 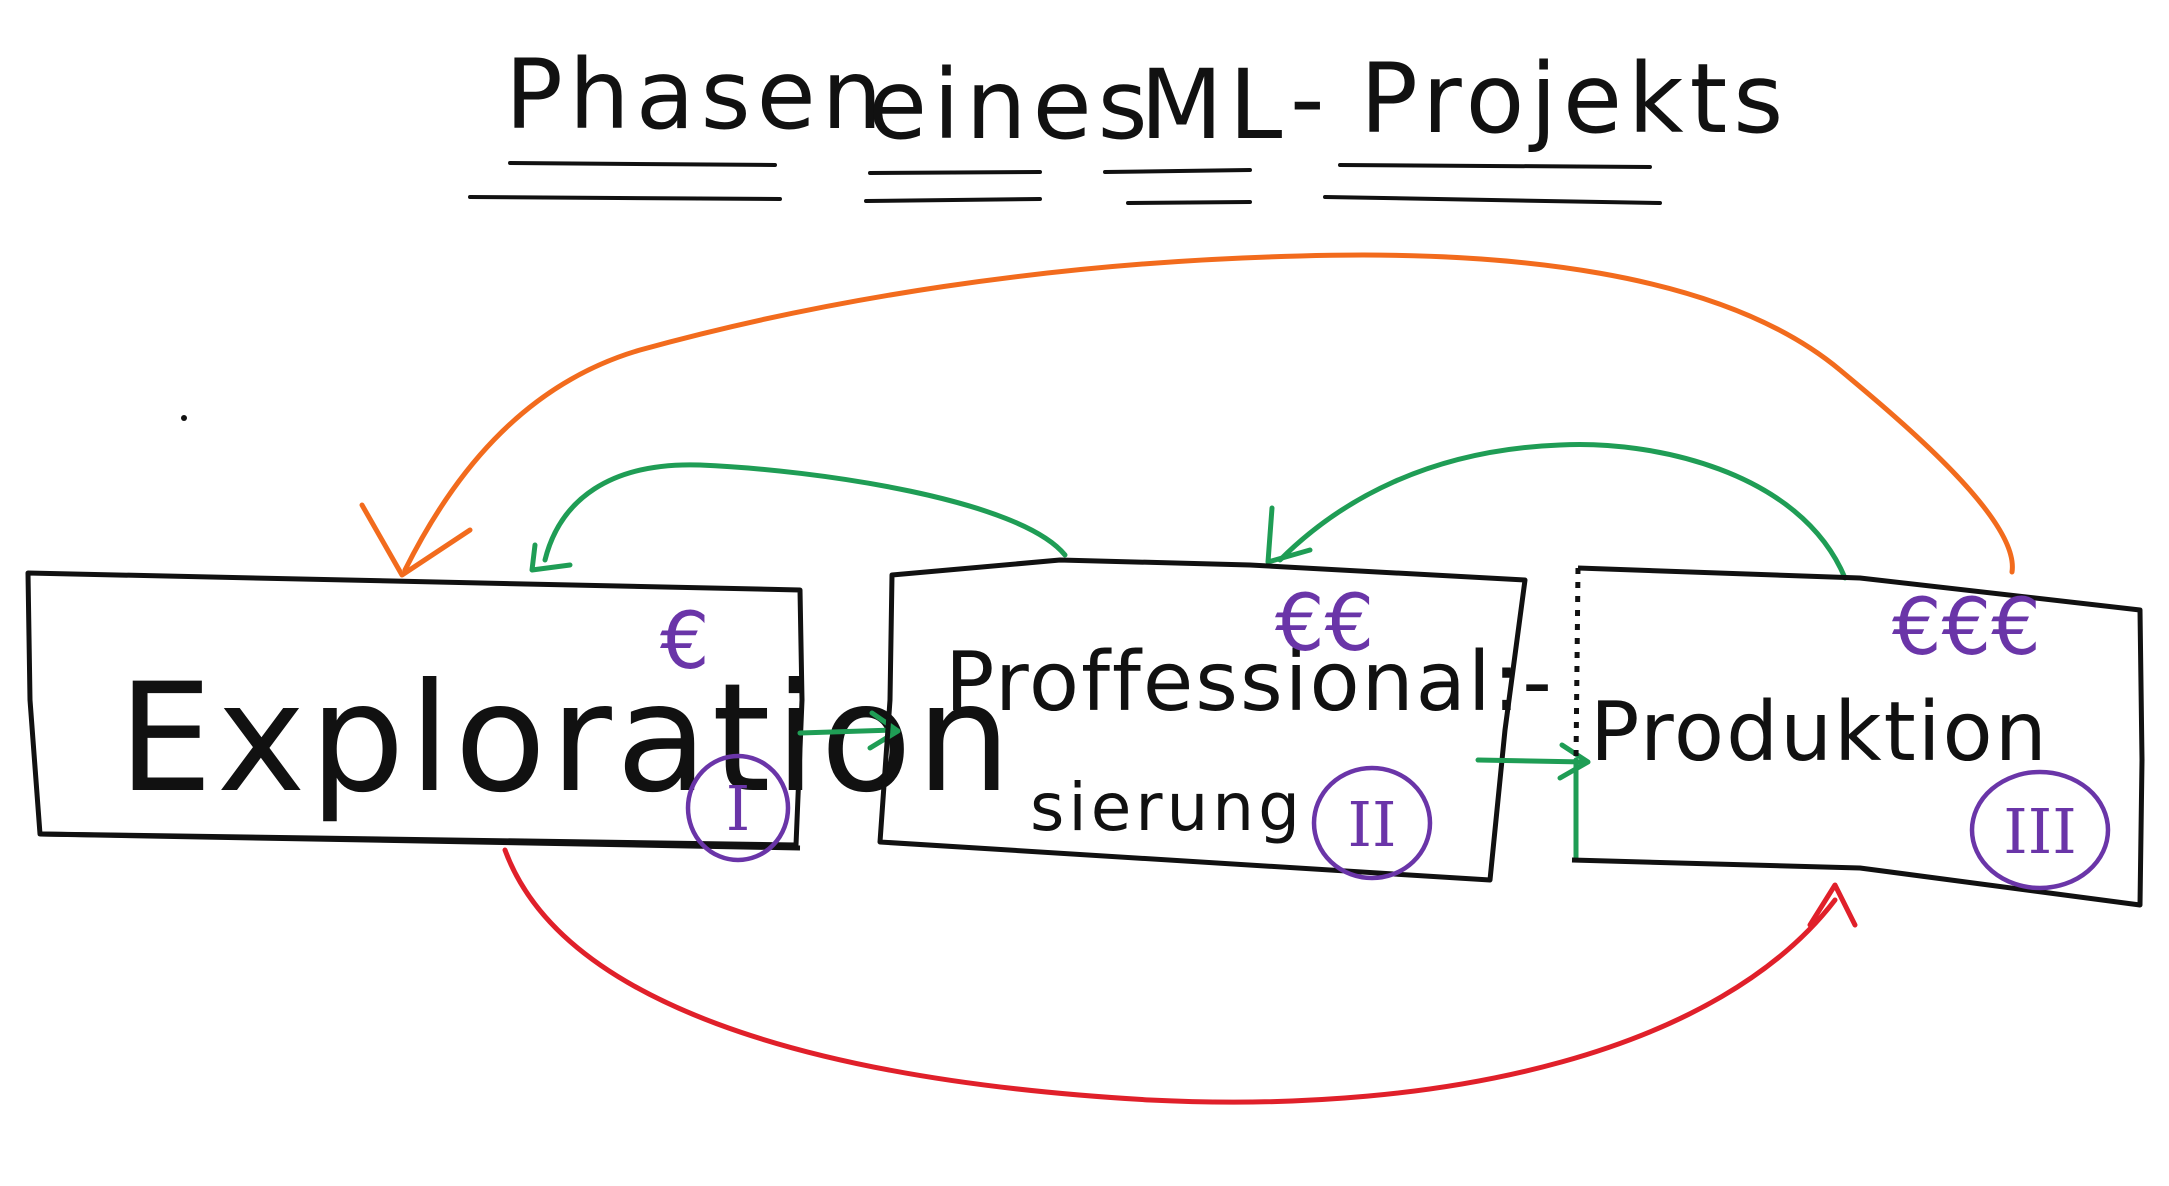 What do you see at coordinates (1249, 682) in the screenshot?
I see `phase-label-line1: Proffessional:-` at bounding box center [1249, 682].